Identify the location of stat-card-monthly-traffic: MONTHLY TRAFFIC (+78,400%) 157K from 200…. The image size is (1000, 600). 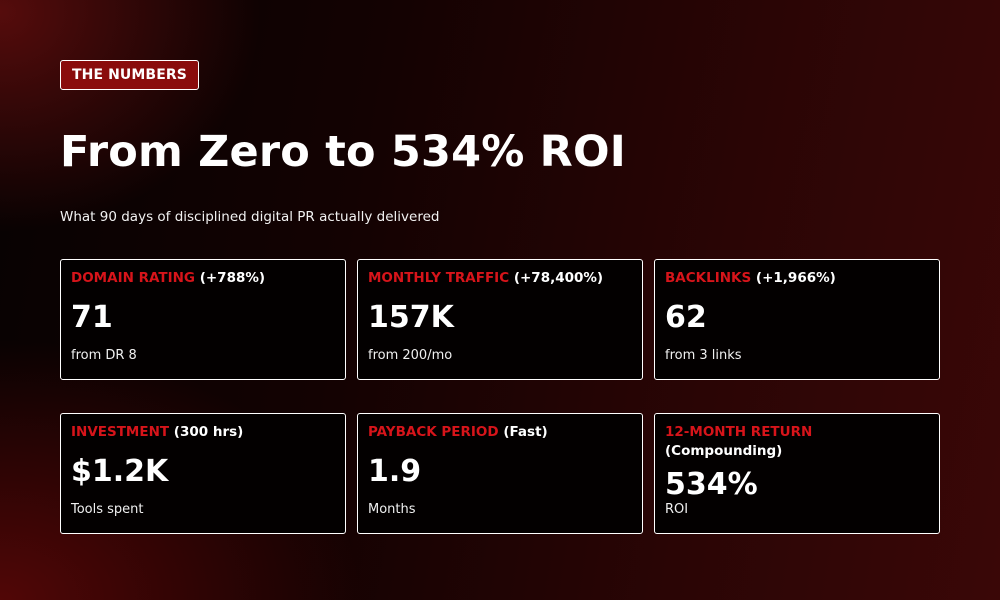
(500, 319).